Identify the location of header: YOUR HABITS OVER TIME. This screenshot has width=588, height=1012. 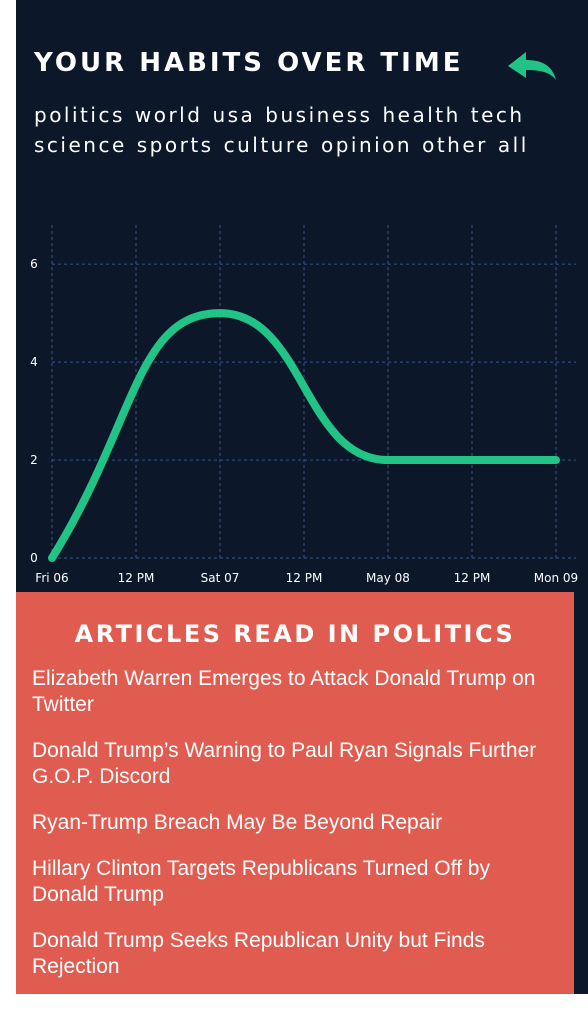
(302, 66).